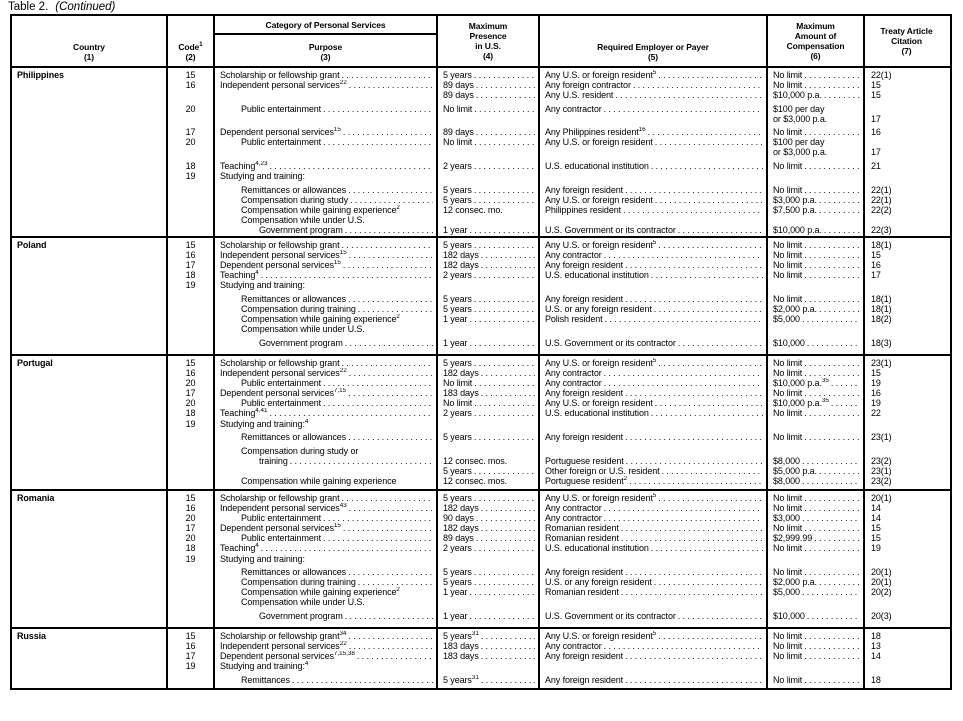 The width and height of the screenshot is (963, 721). I want to click on citation-line: 18, so click(906, 680).